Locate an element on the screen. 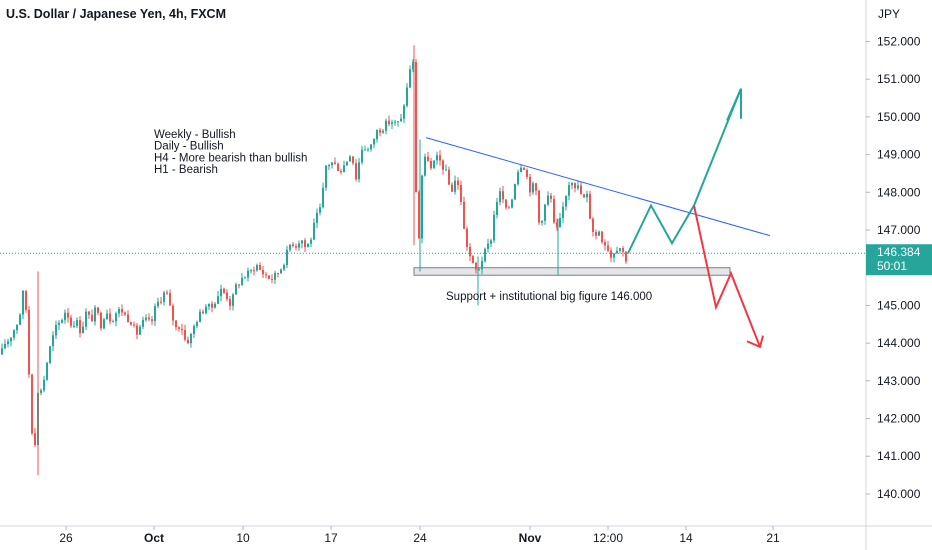 Image resolution: width=932 pixels, height=550 pixels. chart-title: U.S. Dollar / Japanese Yen, 4h, FXCM is located at coordinates (116, 14).